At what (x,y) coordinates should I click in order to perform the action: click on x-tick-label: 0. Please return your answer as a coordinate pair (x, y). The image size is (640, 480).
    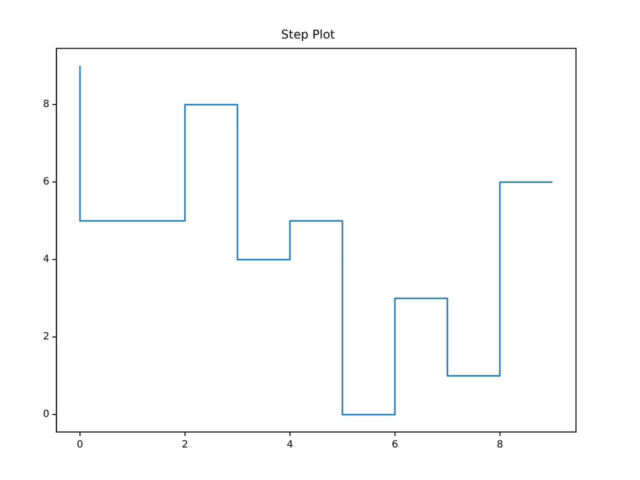
    Looking at the image, I should click on (80, 445).